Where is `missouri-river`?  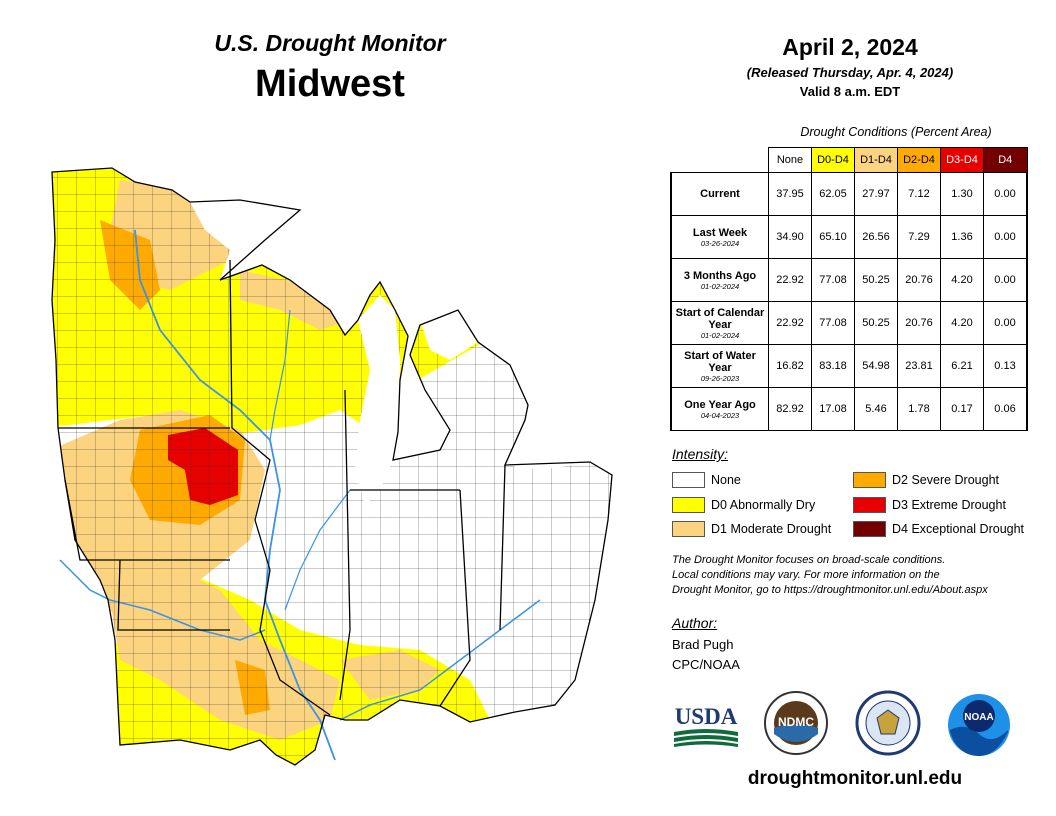 missouri-river is located at coordinates (162, 600).